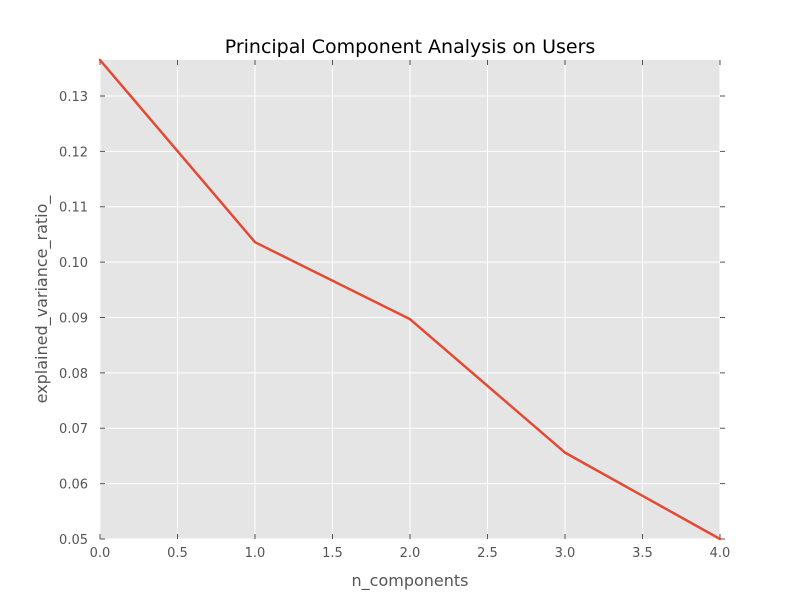 The width and height of the screenshot is (800, 600). What do you see at coordinates (73, 318) in the screenshot?
I see `y-tick-label: 0.09` at bounding box center [73, 318].